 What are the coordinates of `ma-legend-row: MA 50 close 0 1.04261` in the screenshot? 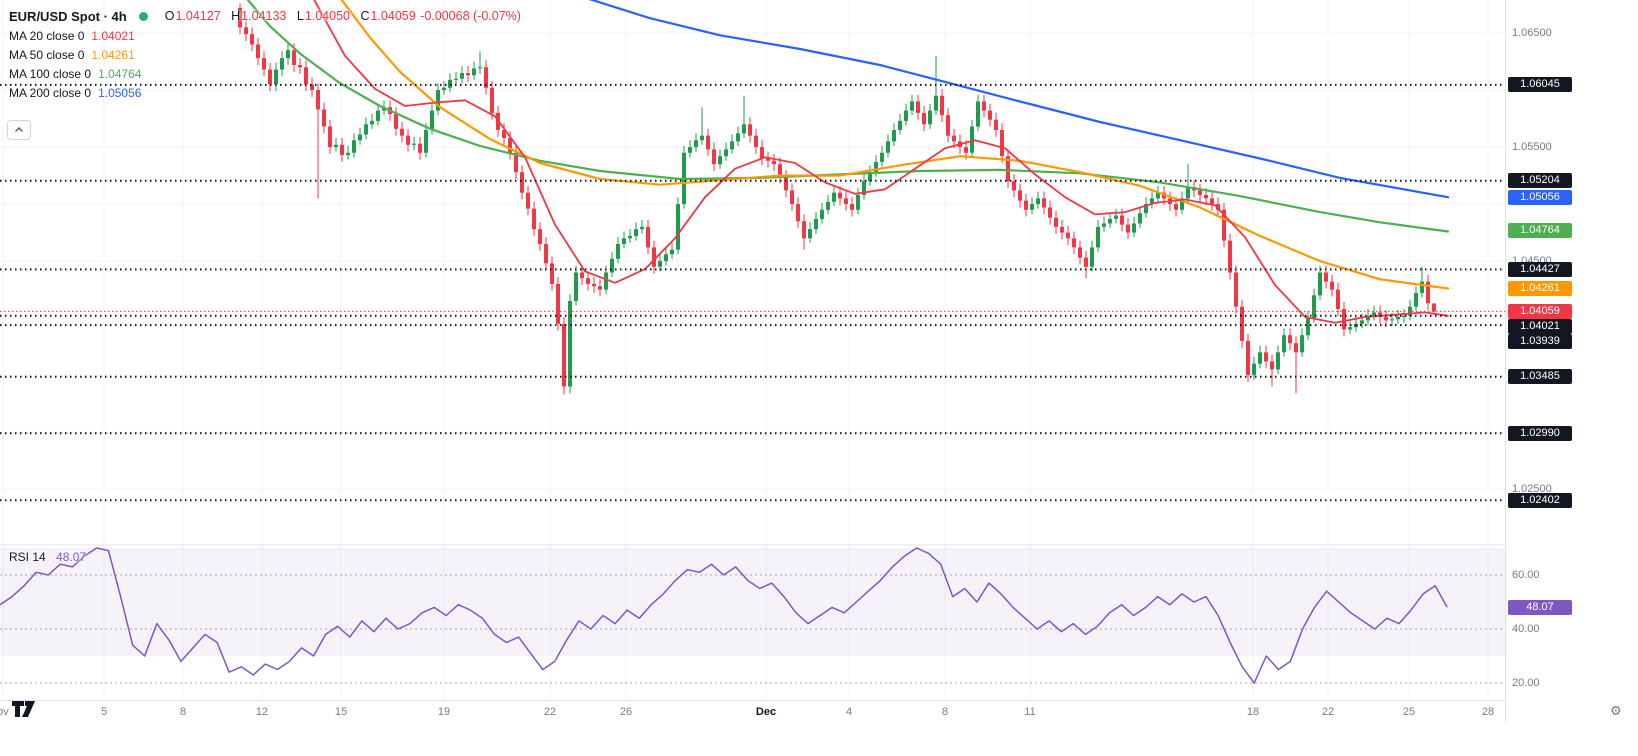 It's located at (265, 54).